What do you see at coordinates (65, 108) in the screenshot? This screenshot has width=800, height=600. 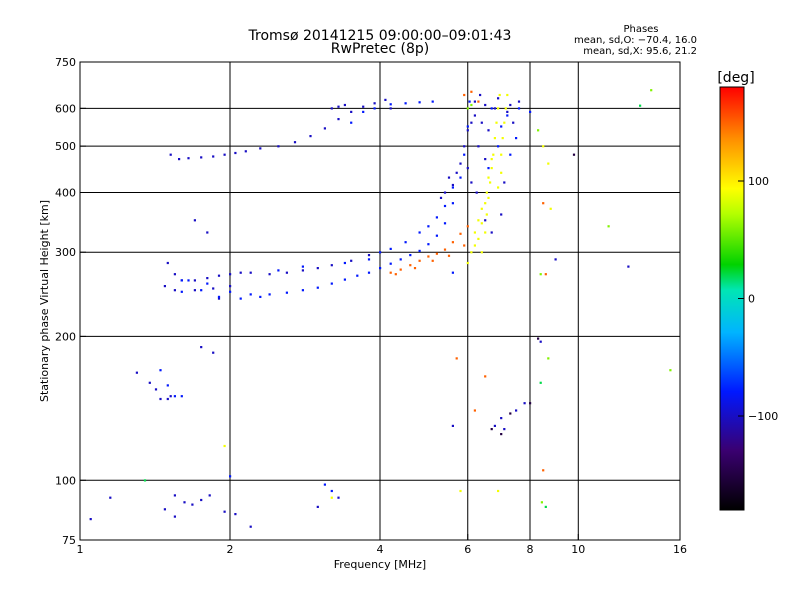 I see `y-tick-label: 600` at bounding box center [65, 108].